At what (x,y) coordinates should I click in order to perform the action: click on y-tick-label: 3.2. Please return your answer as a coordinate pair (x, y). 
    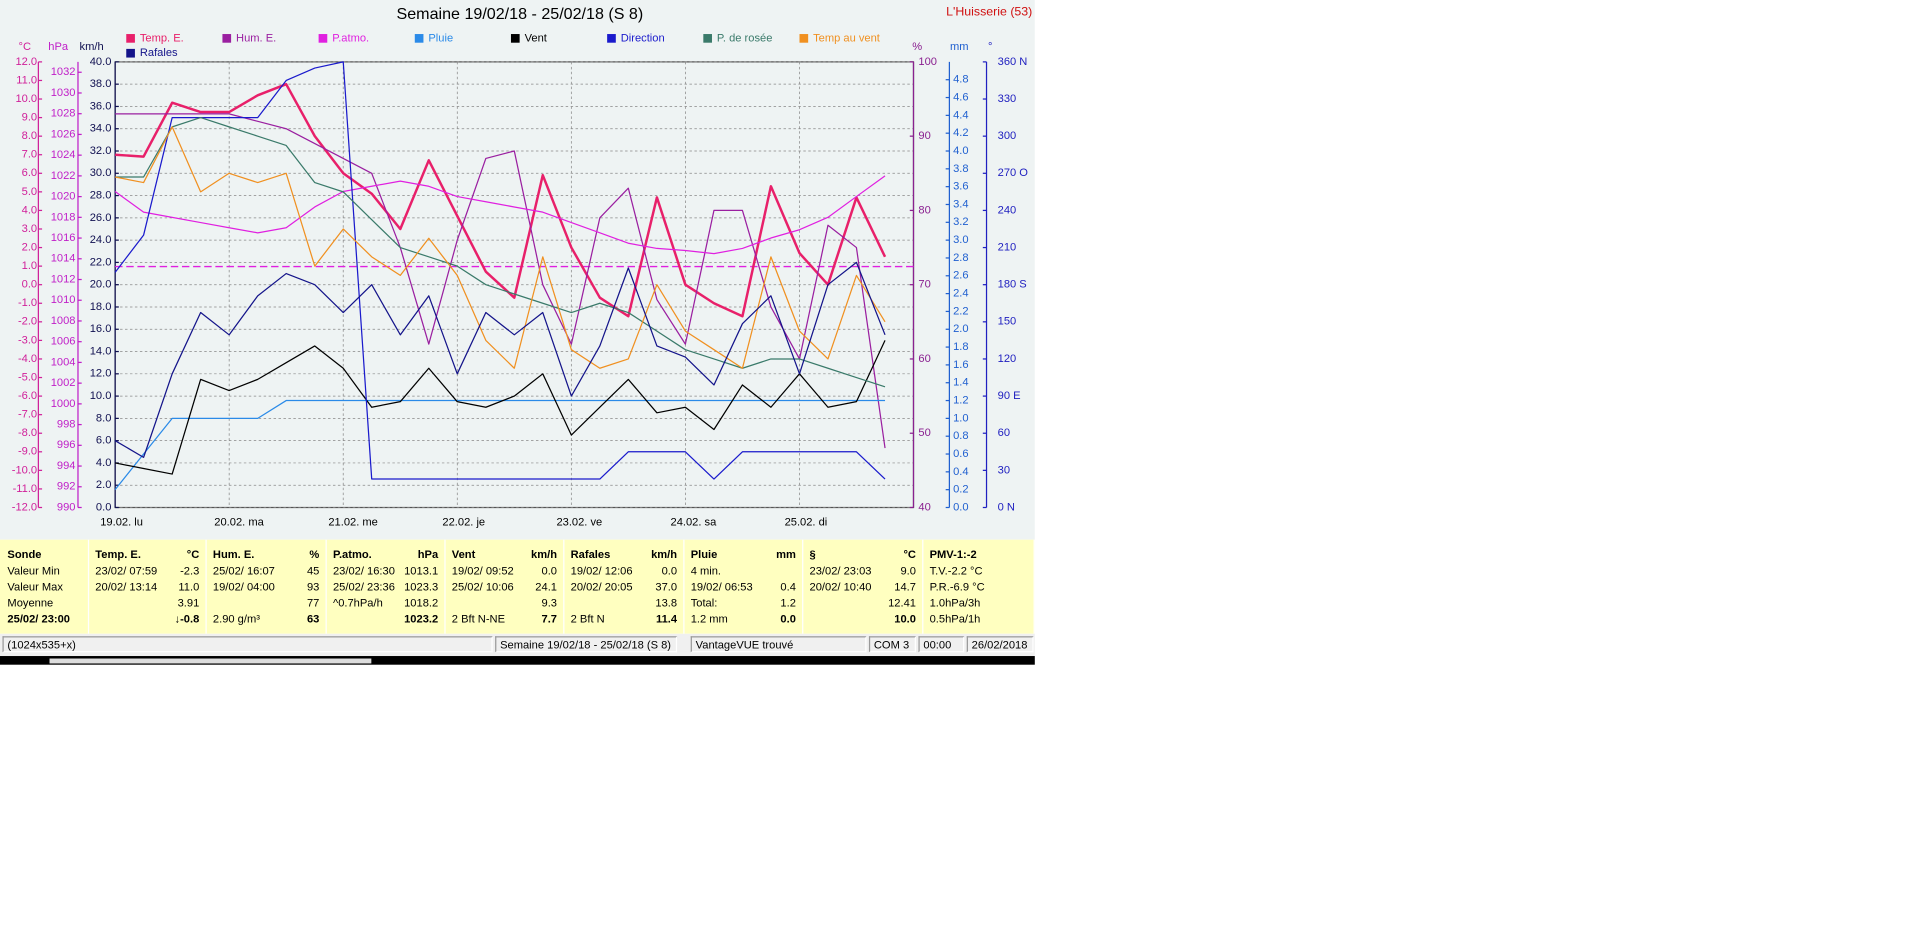
    Looking at the image, I should click on (960, 222).